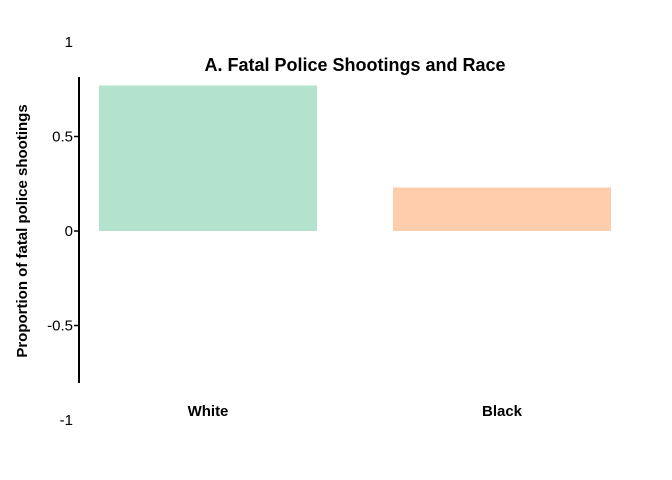  What do you see at coordinates (62, 137) in the screenshot?
I see `y-tick-label: 0.5` at bounding box center [62, 137].